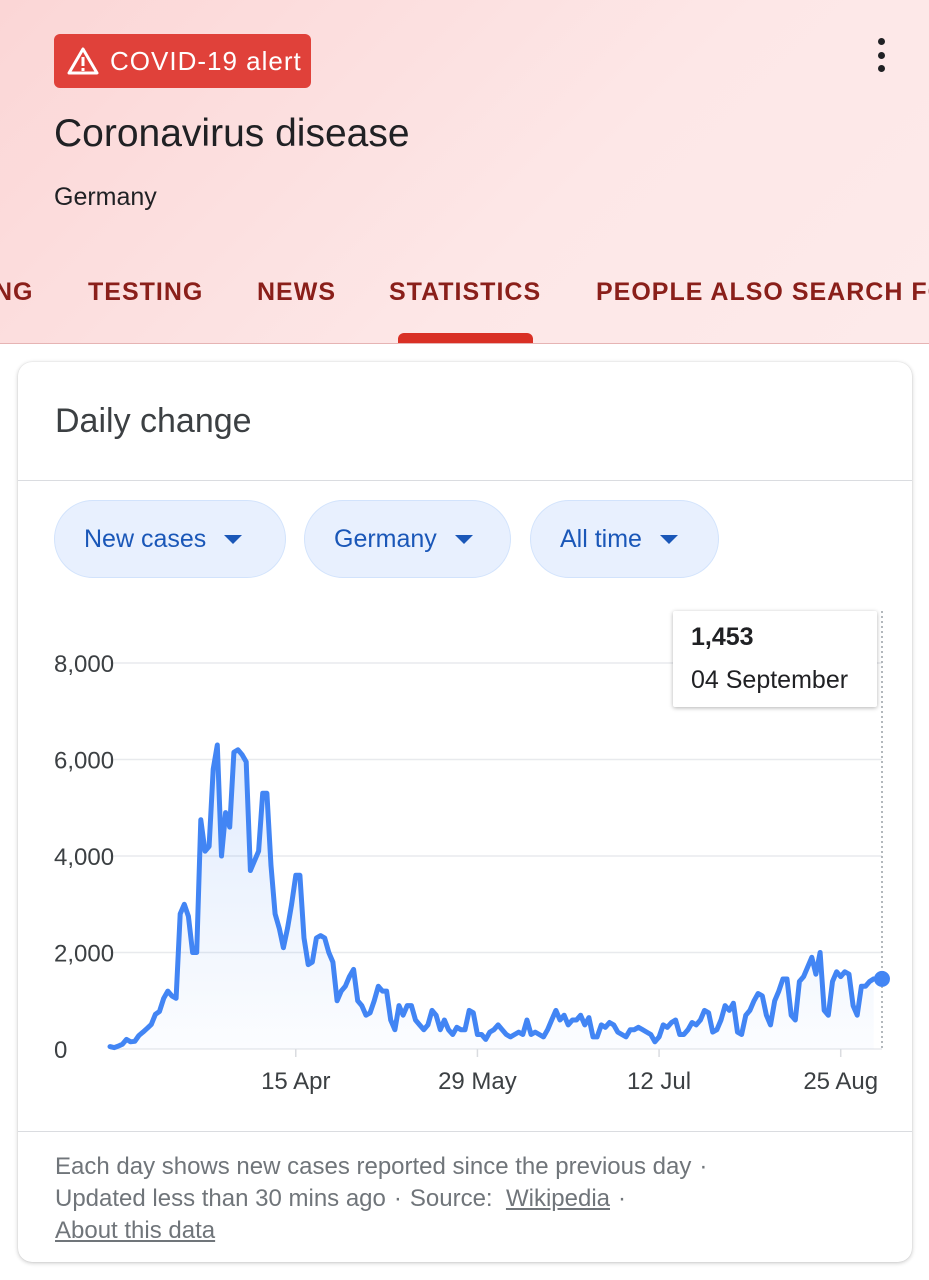 This screenshot has width=929, height=1280. I want to click on period-filter-chip: All time, so click(624, 539).